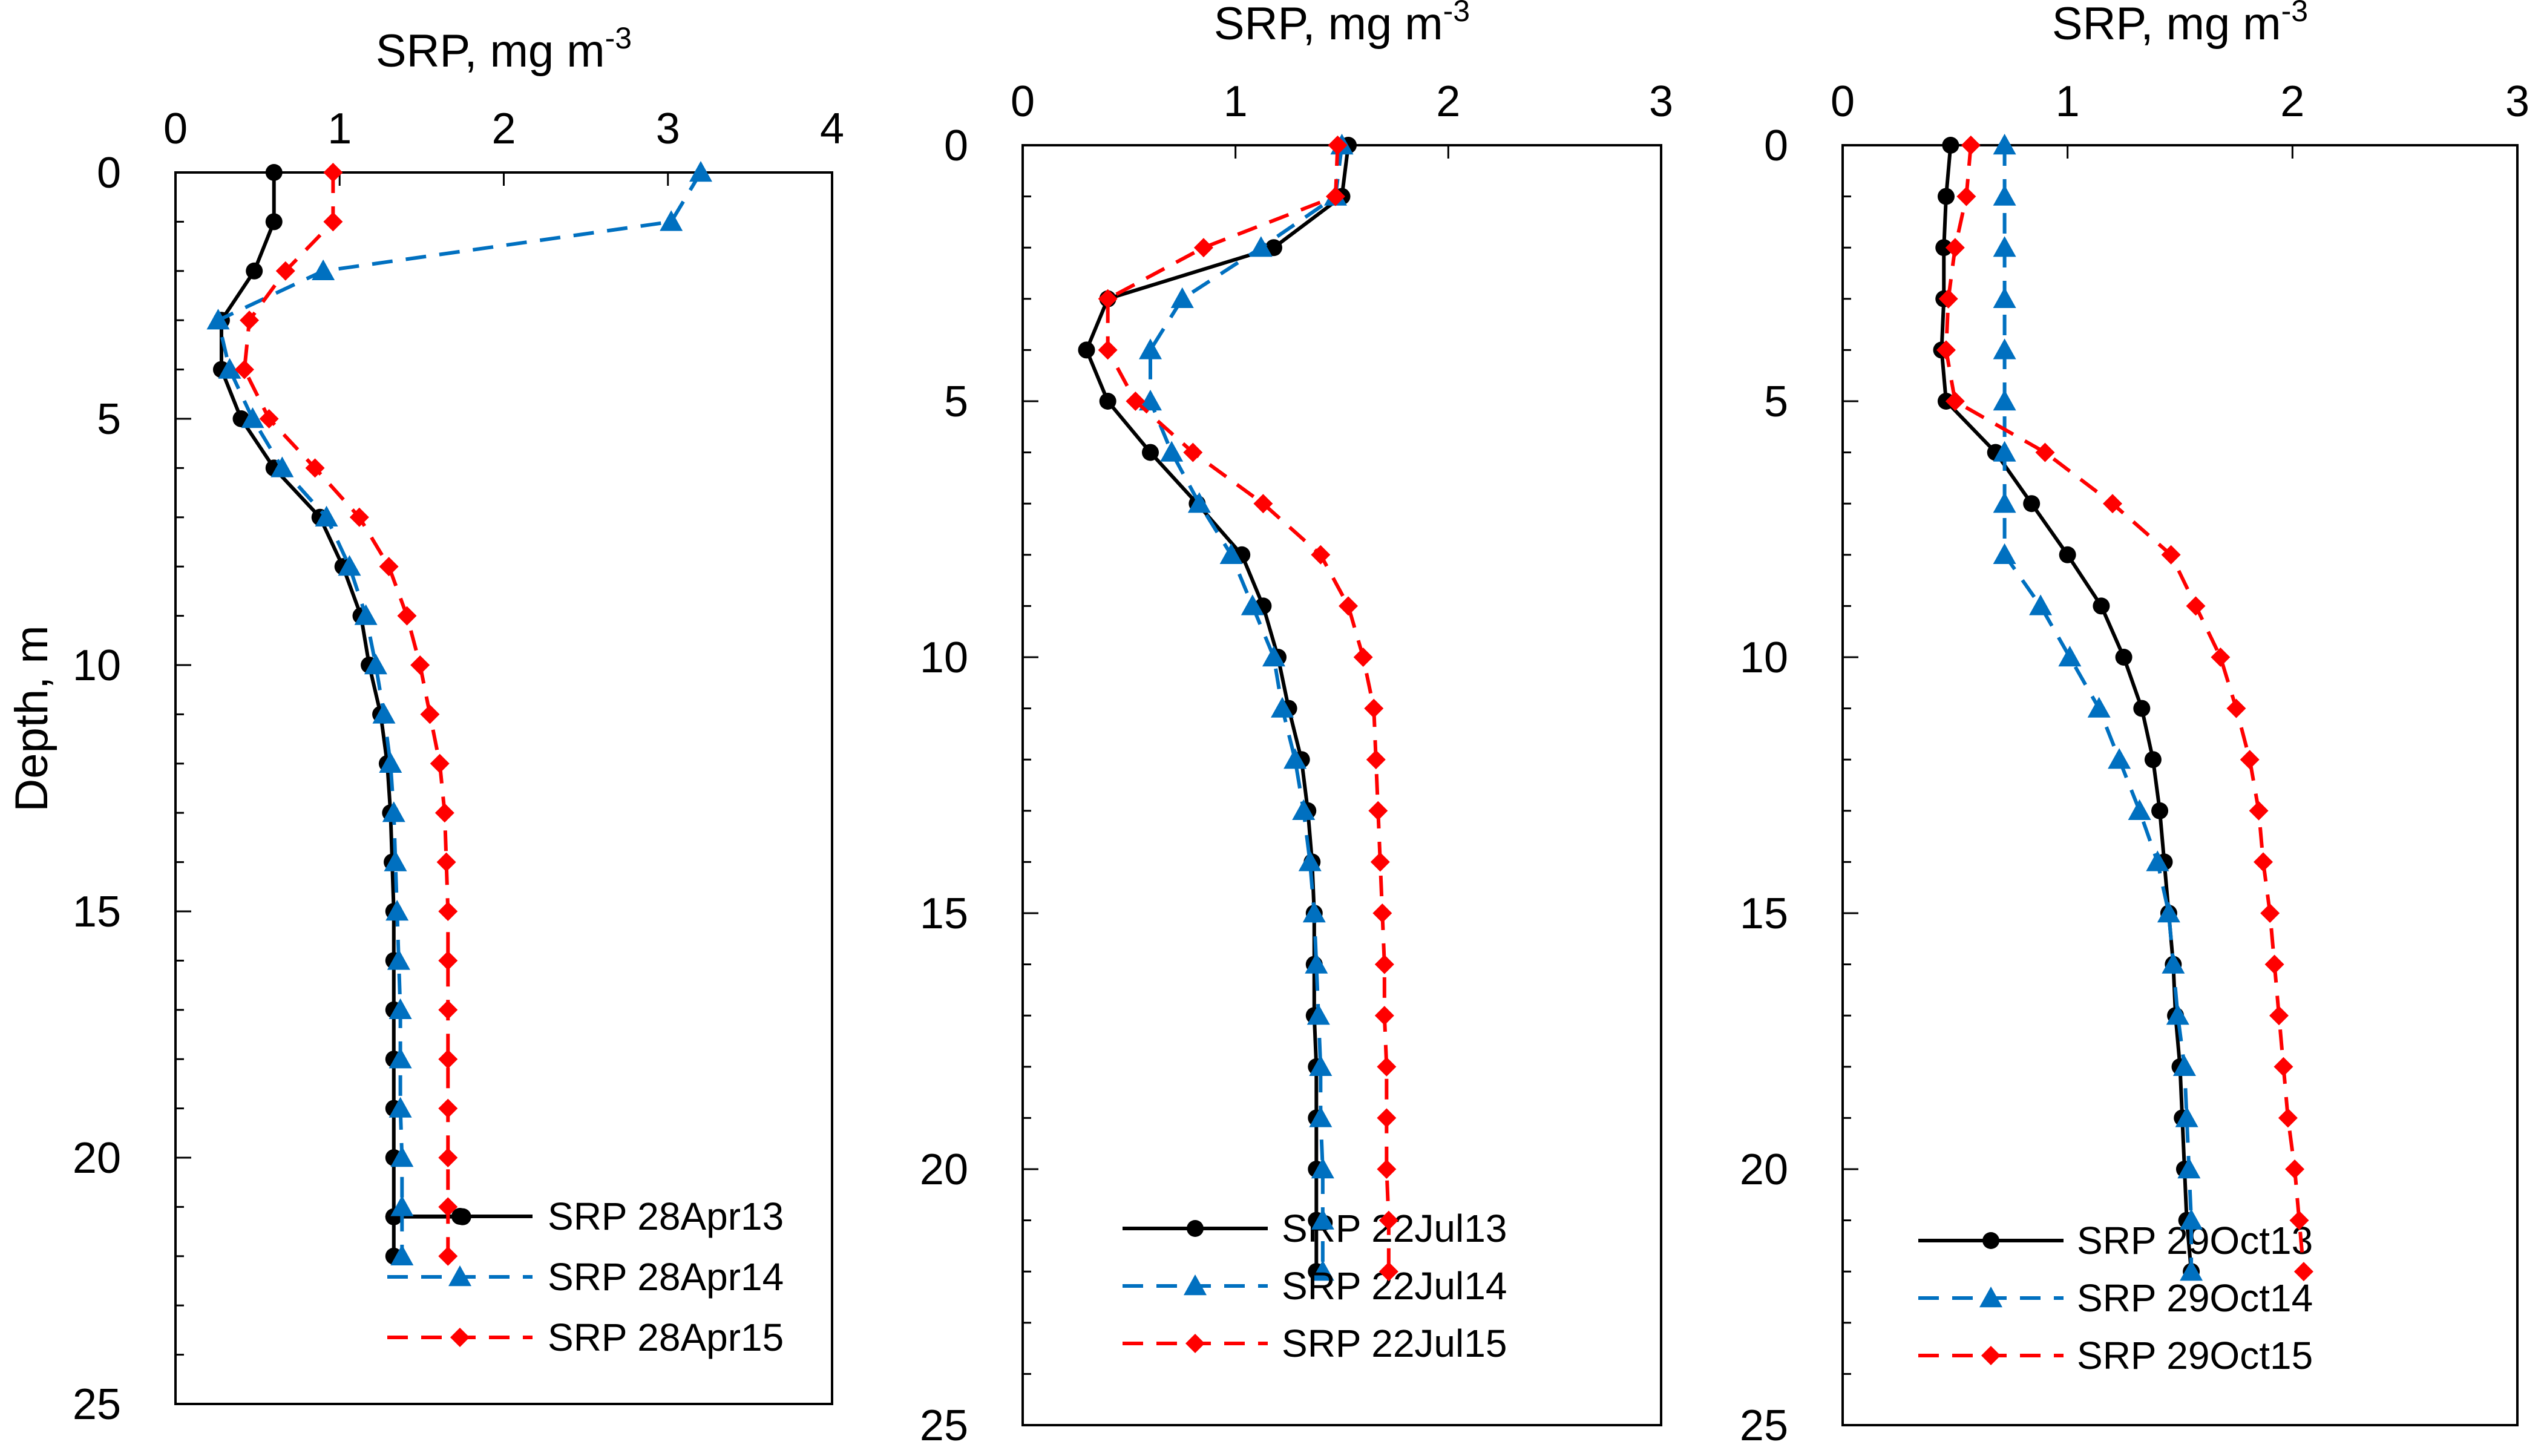 Image resolution: width=2544 pixels, height=1456 pixels. I want to click on series-srp-22jul15, so click(1248, 709).